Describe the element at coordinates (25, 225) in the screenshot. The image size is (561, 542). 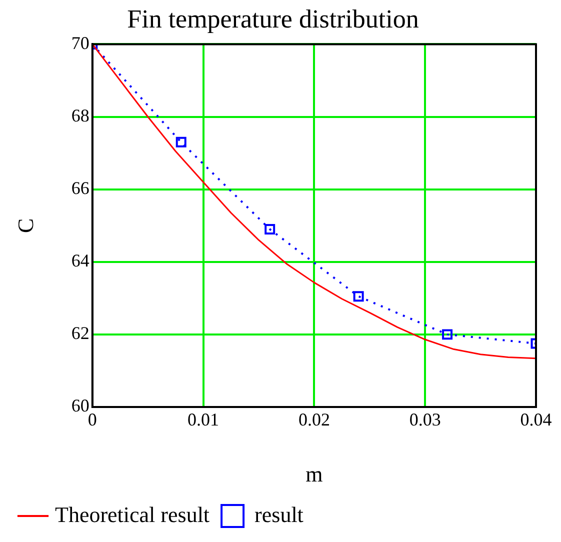
I see `y-axis-title: C` at that location.